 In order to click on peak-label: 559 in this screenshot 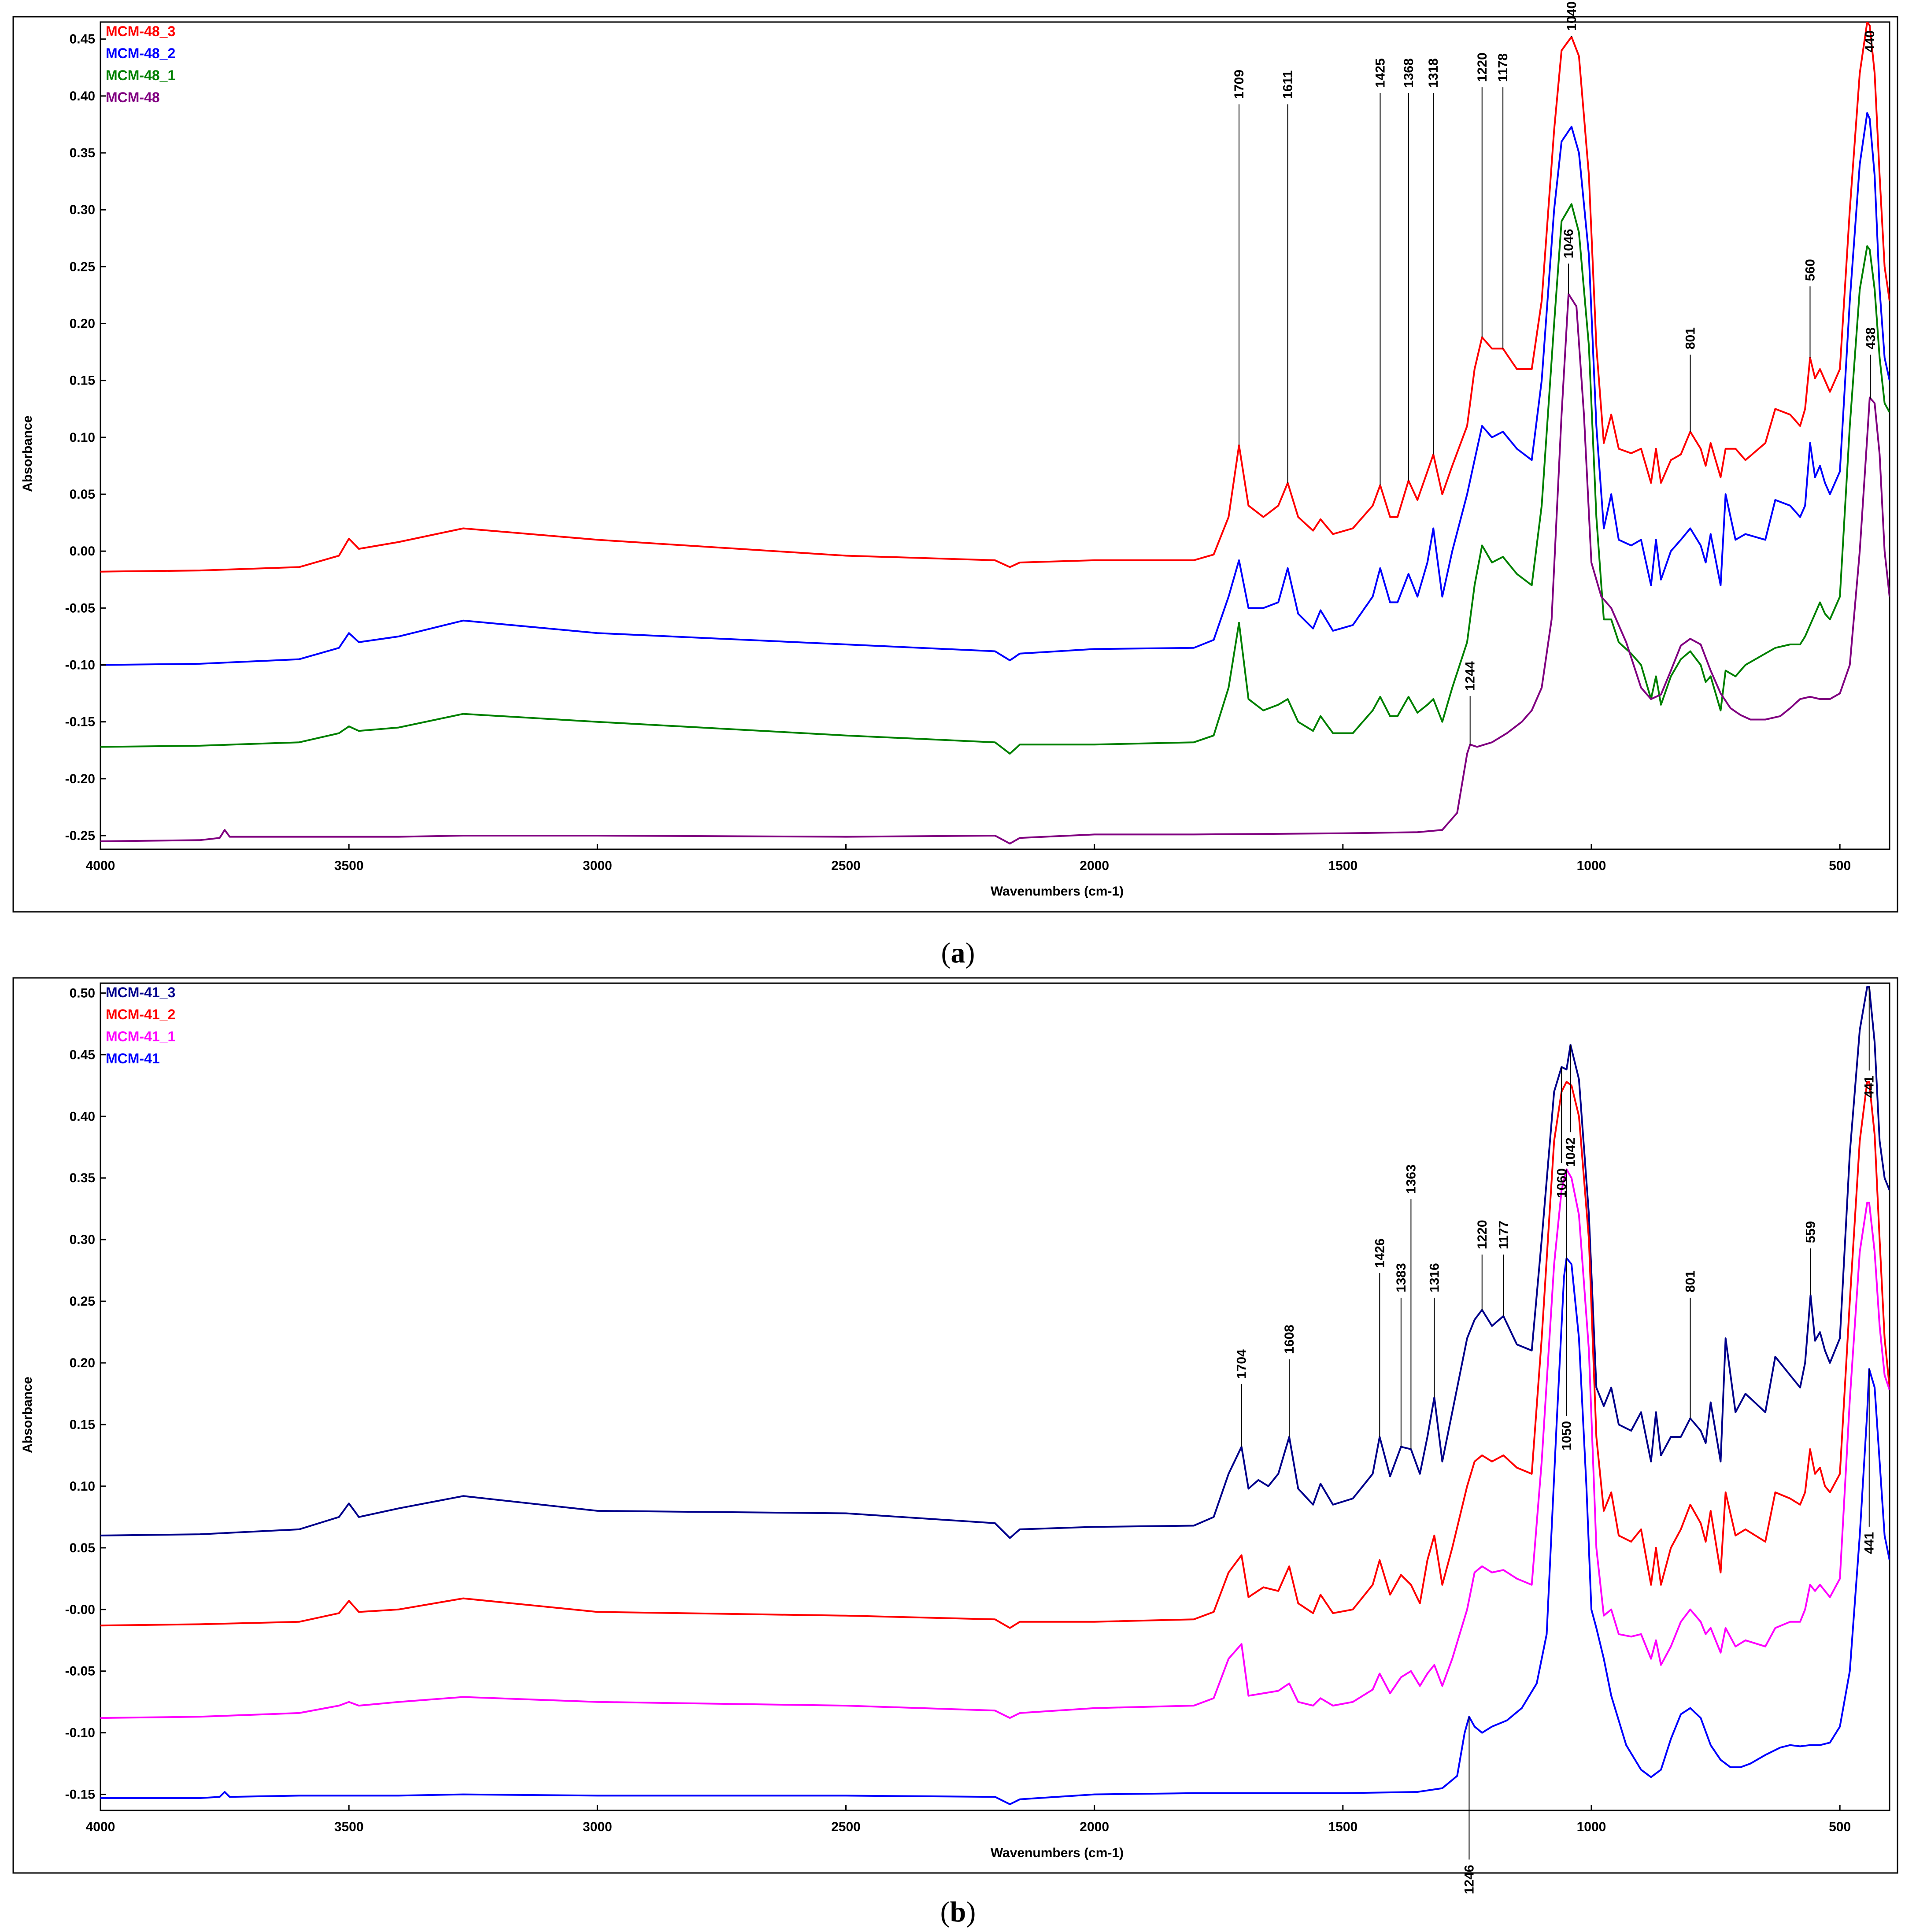, I will do `click(1811, 1232)`.